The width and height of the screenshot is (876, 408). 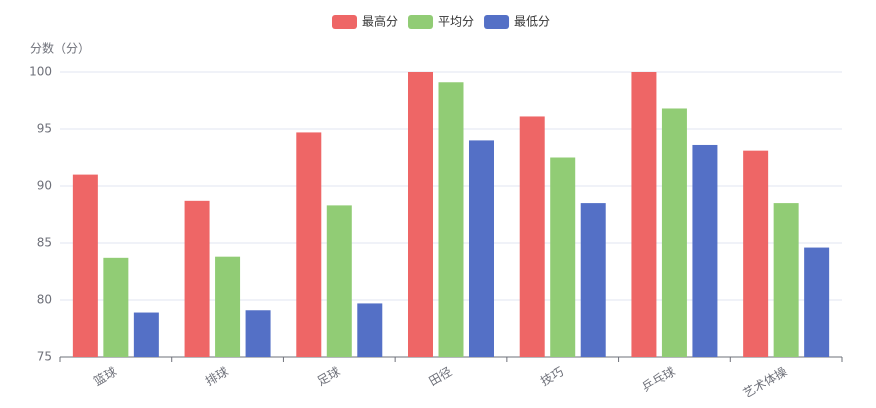 What do you see at coordinates (329, 377) in the screenshot?
I see `x-tick-label: 足球` at bounding box center [329, 377].